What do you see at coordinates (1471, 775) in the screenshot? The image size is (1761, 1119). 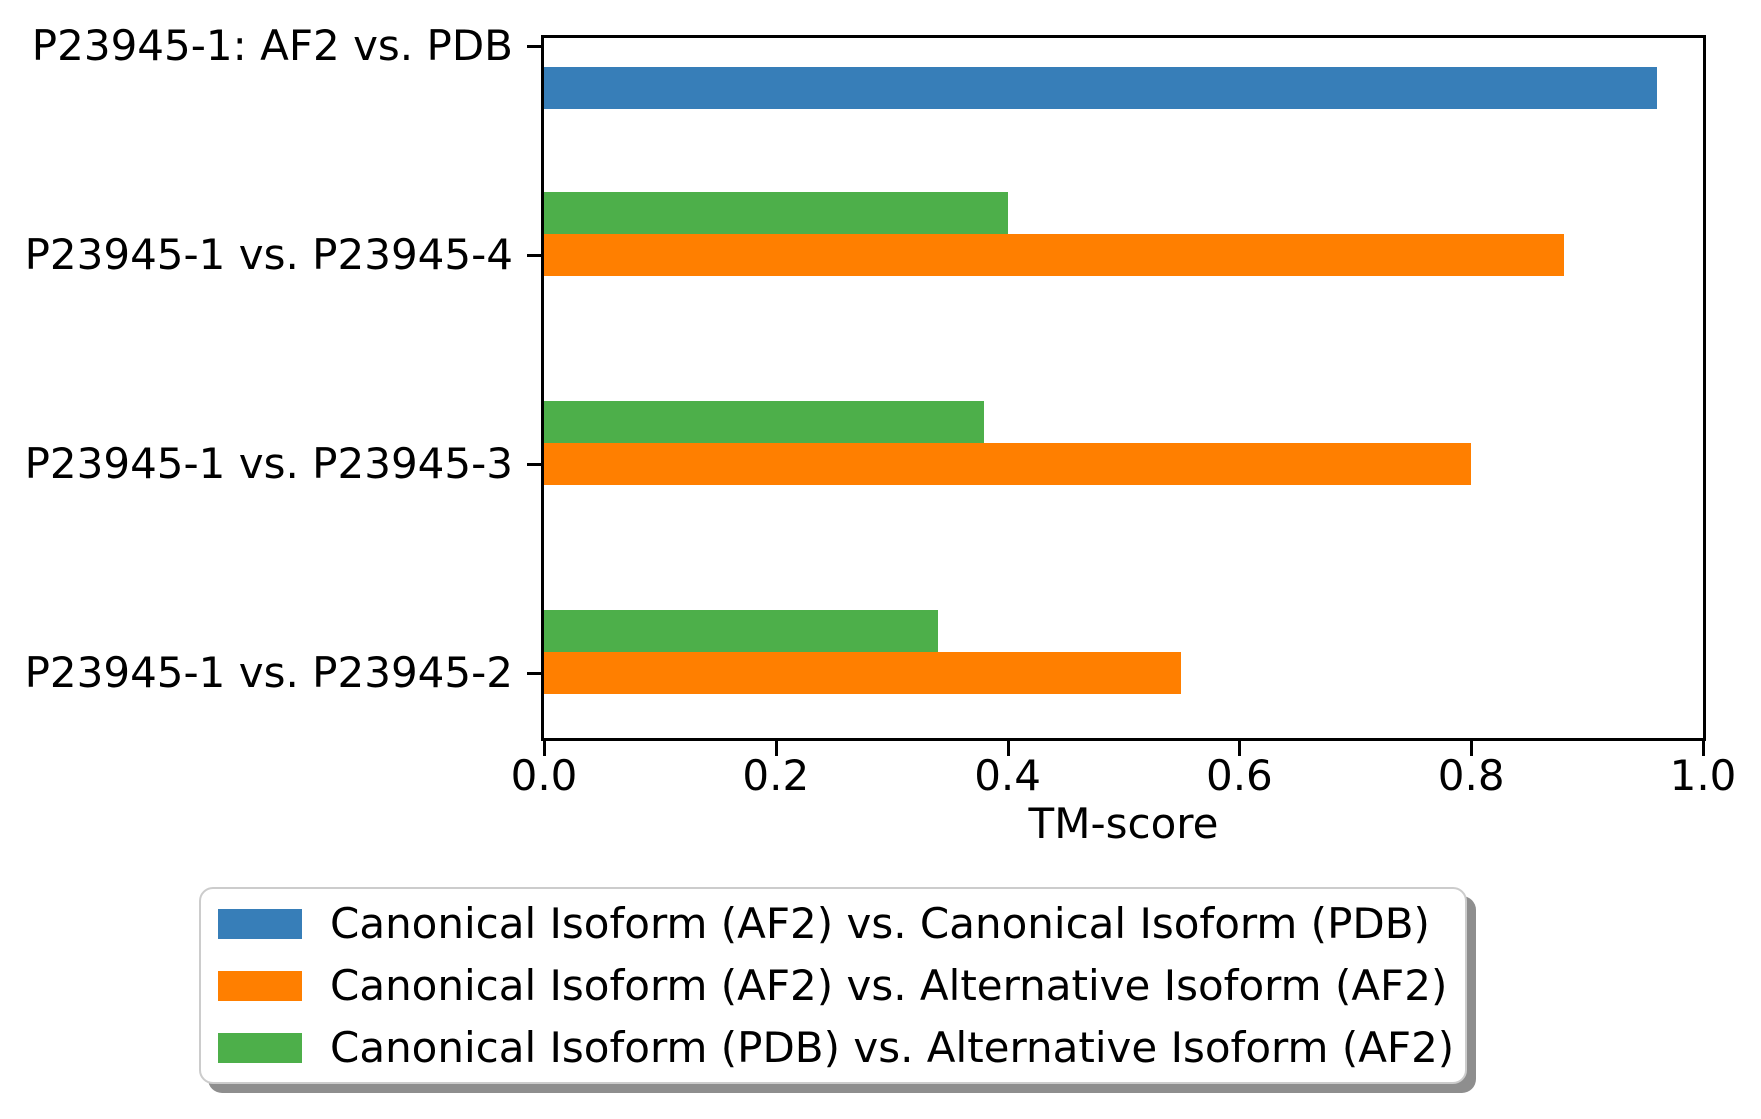 I see `x-axis-tick-label: 0.8` at bounding box center [1471, 775].